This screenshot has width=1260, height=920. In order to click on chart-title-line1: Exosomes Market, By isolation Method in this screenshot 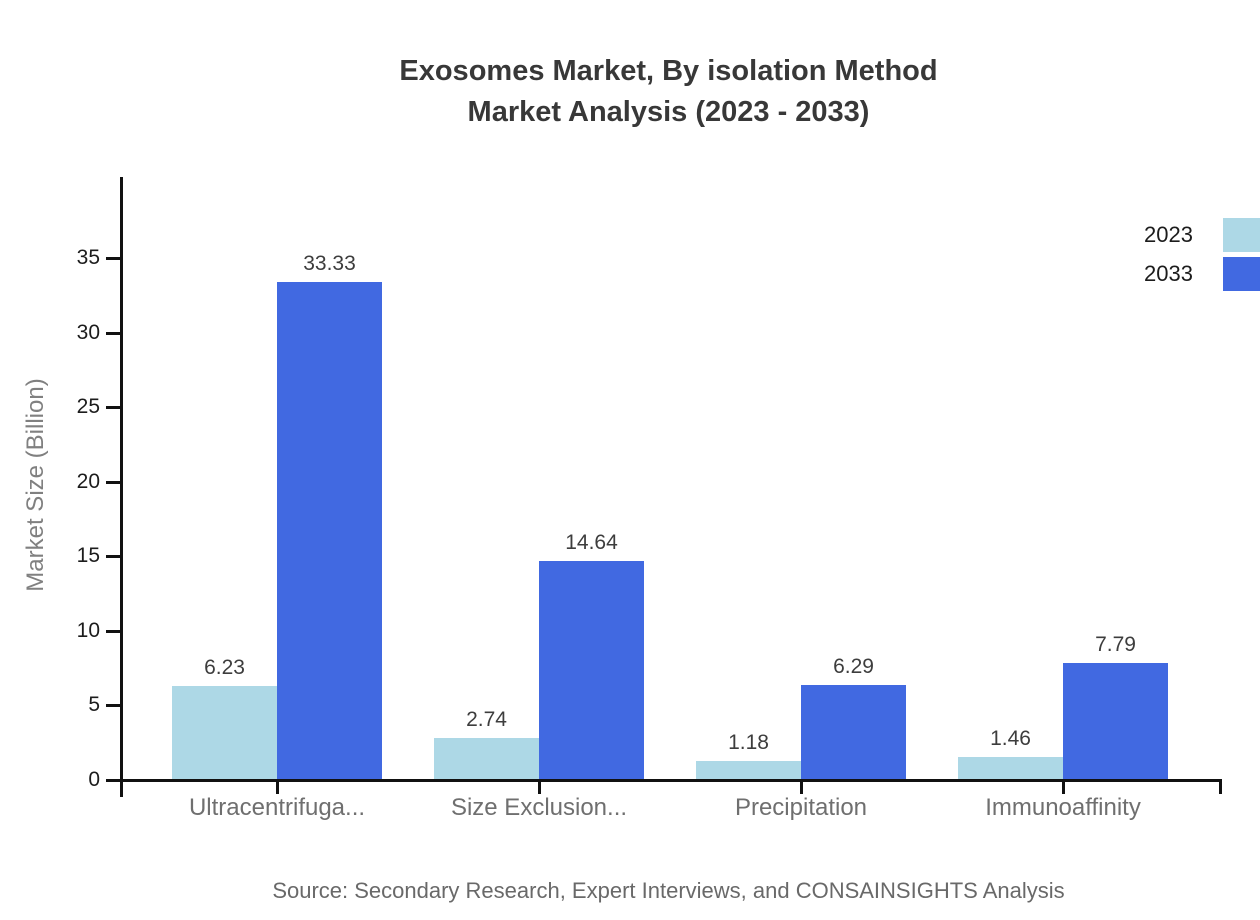, I will do `click(668, 71)`.